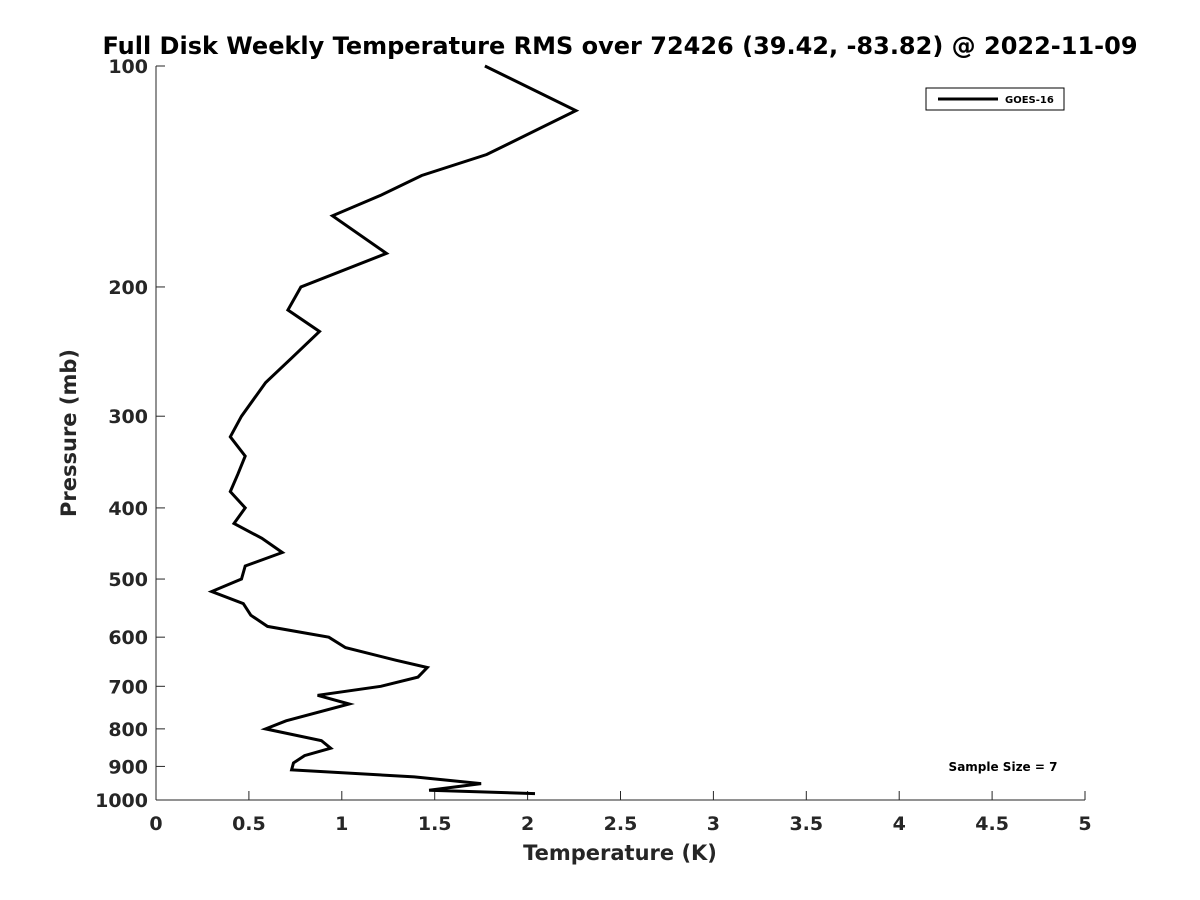 The image size is (1200, 900). Describe the element at coordinates (341, 824) in the screenshot. I see `x-tick-label: 1` at that location.